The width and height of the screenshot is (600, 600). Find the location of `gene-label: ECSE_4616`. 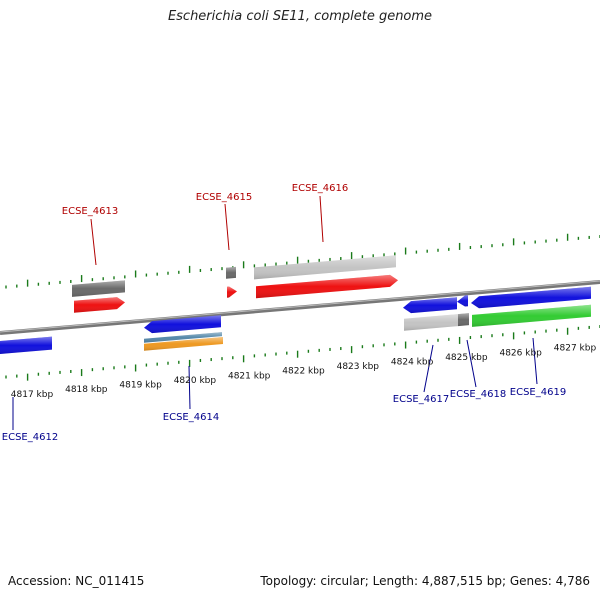

gene-label: ECSE_4616 is located at coordinates (320, 188).